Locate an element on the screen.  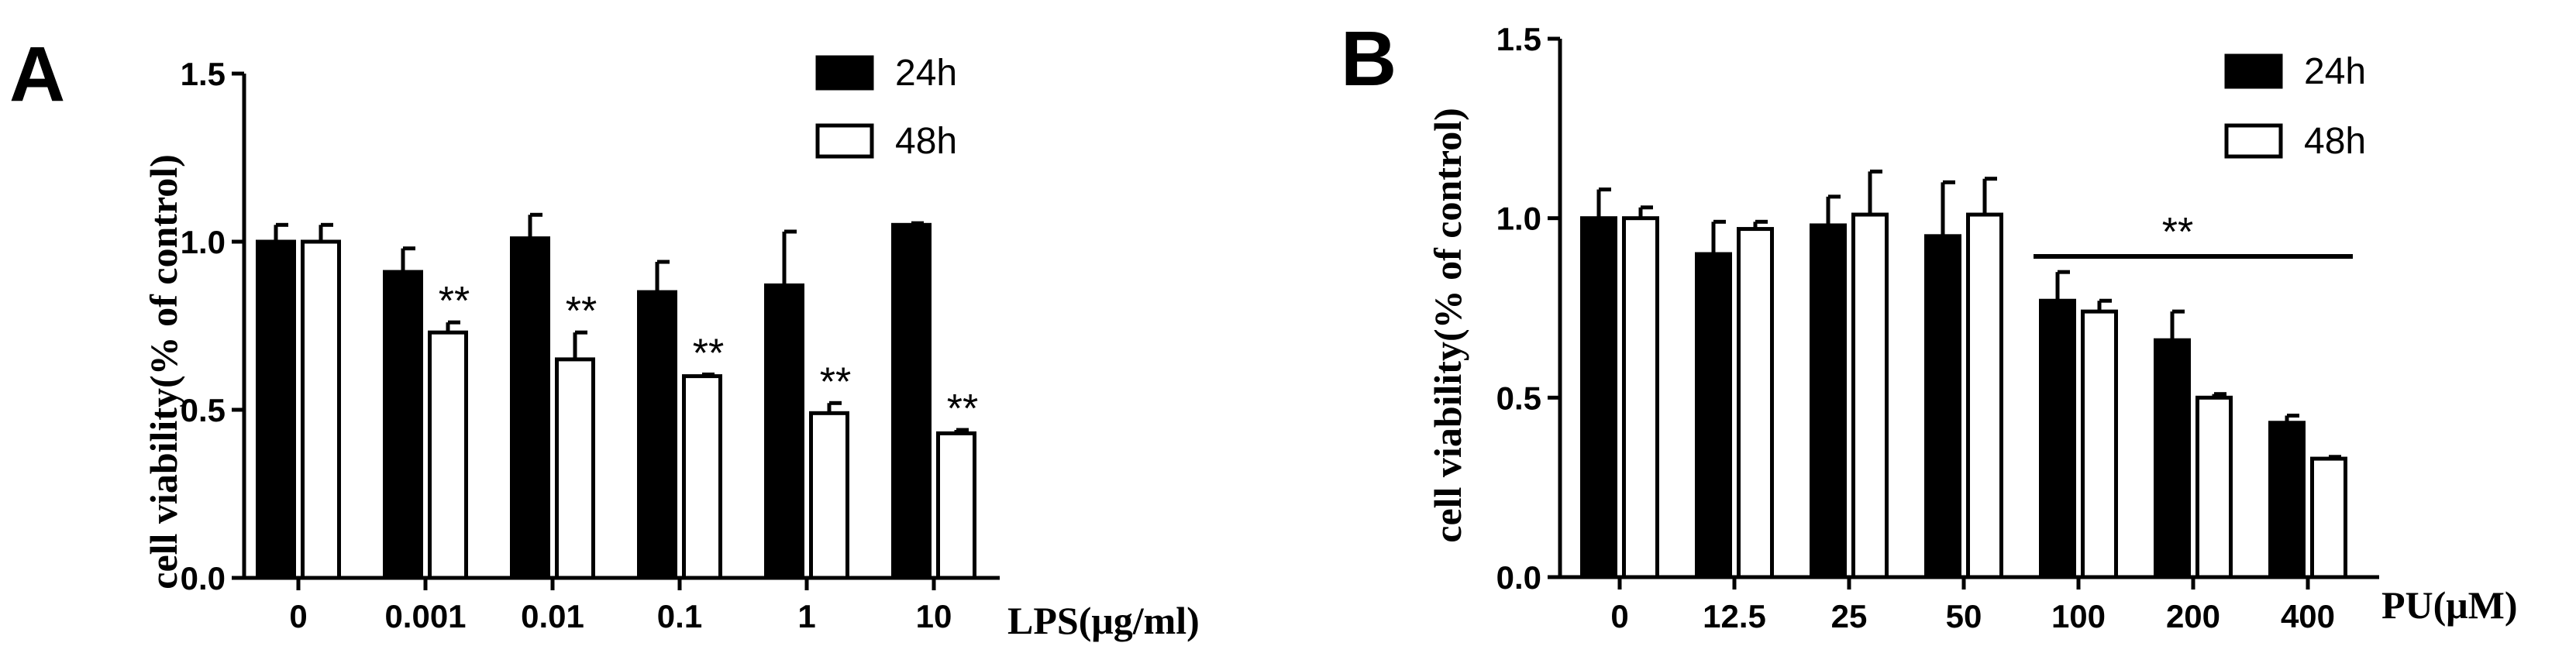
x-tick-label: 12.5 is located at coordinates (1734, 616).